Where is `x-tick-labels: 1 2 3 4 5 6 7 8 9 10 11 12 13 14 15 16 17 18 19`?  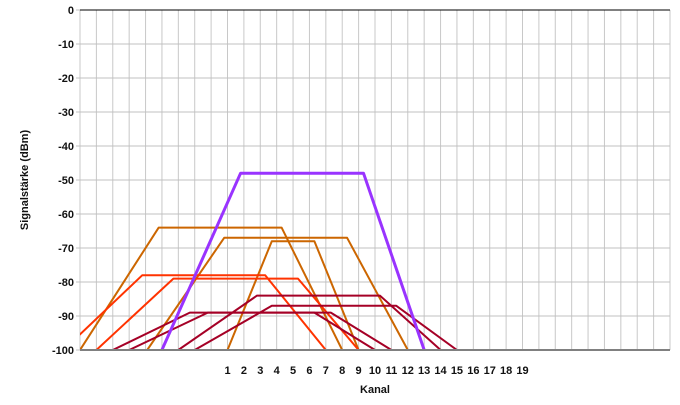
x-tick-labels: 1 2 3 4 5 6 7 8 9 10 11 12 13 14 15 16 17 18 19 is located at coordinates (376, 371).